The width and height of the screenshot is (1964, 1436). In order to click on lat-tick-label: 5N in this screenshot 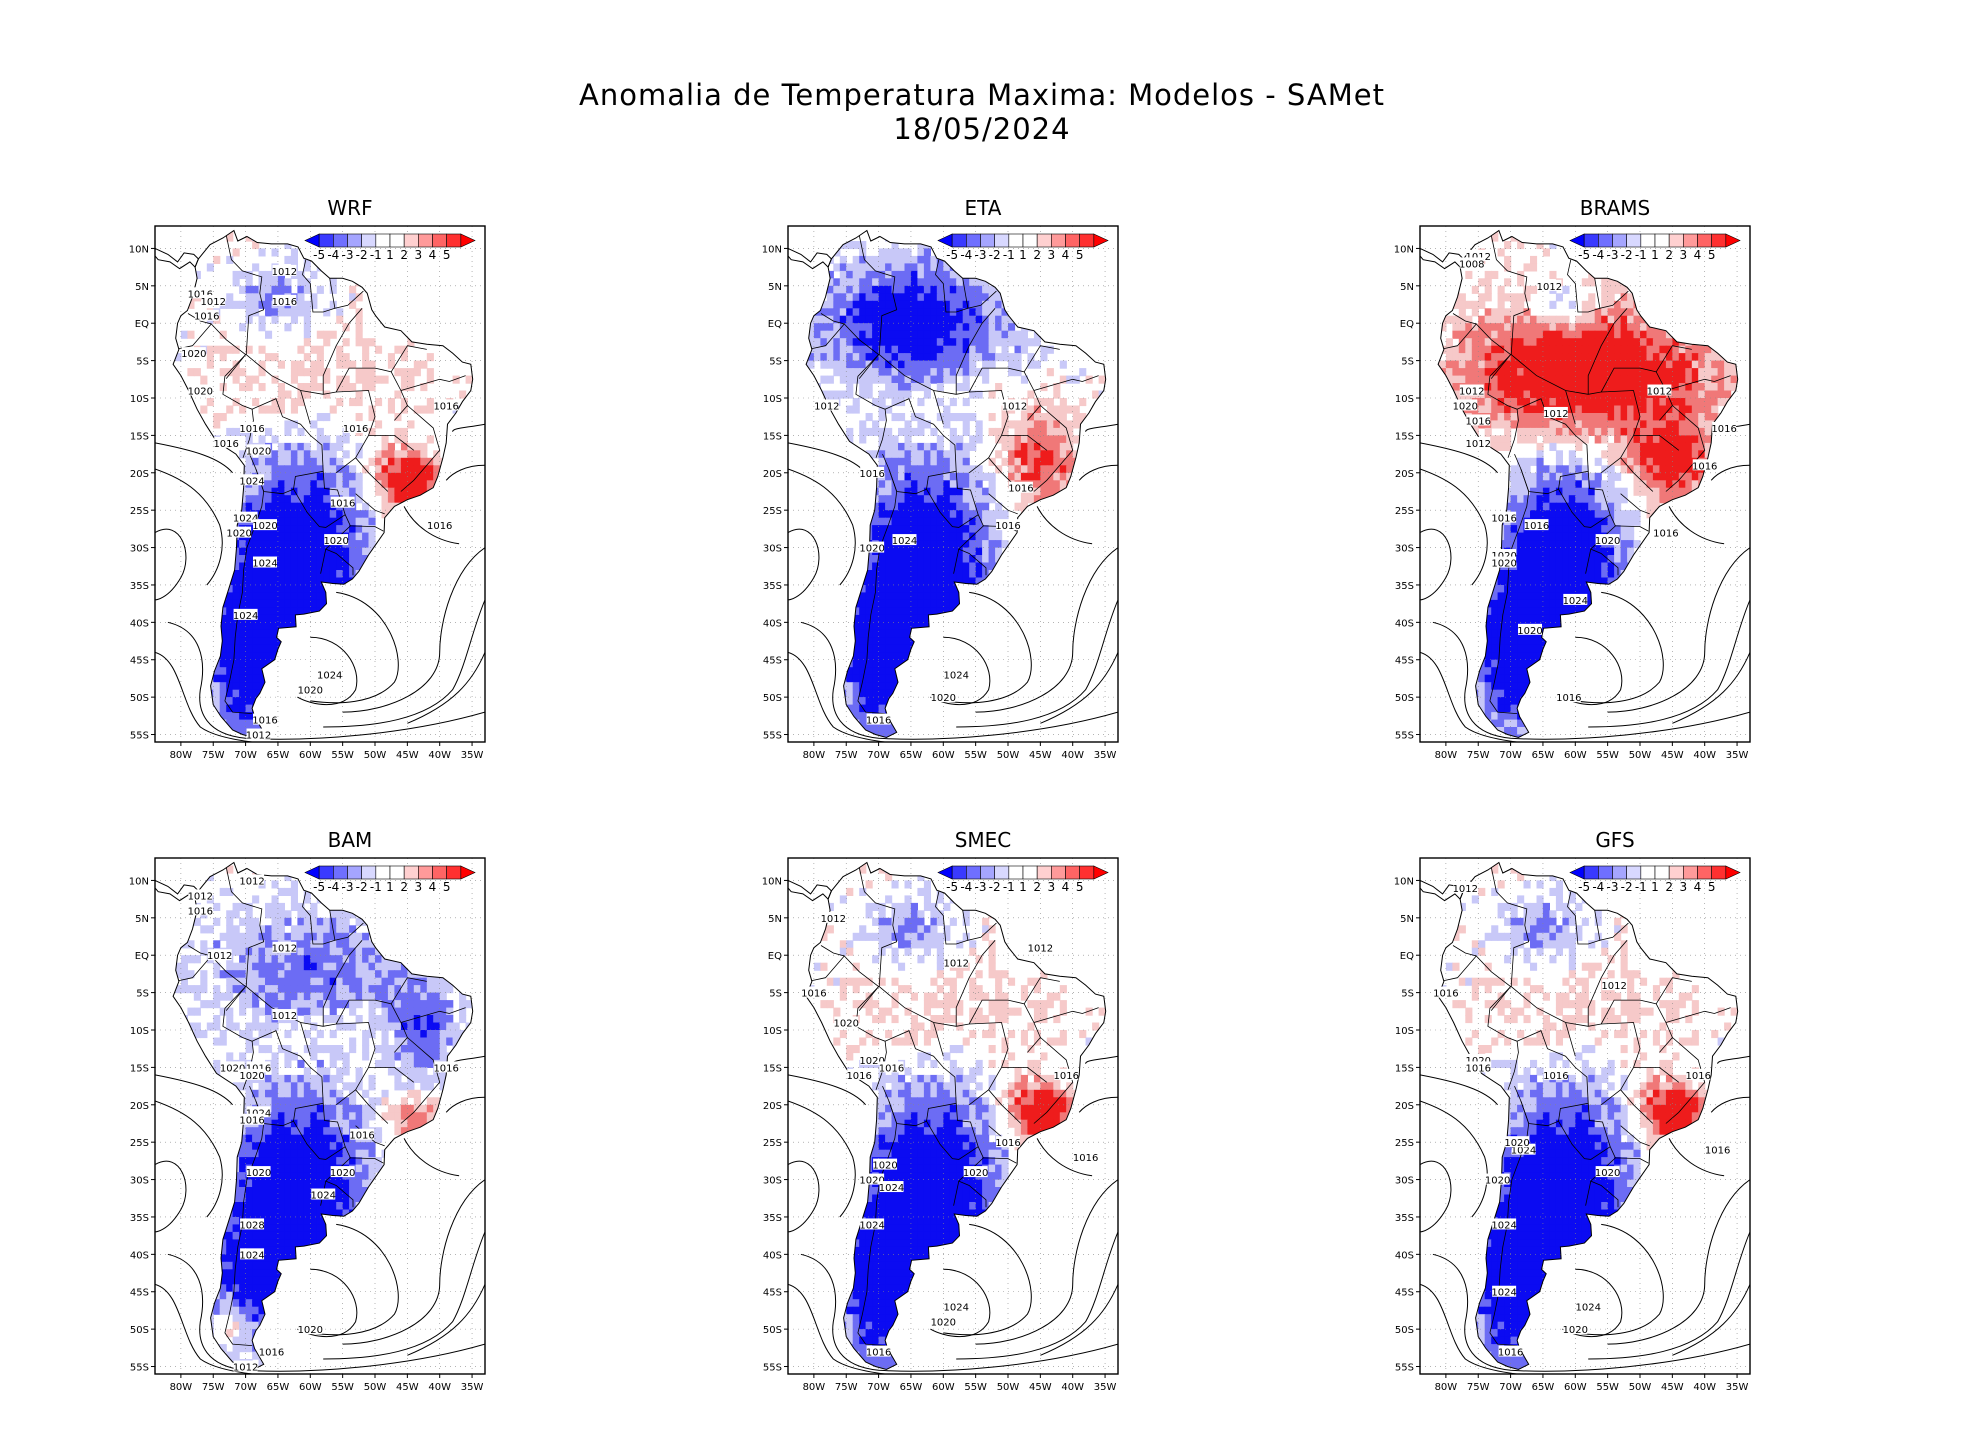, I will do `click(775, 287)`.